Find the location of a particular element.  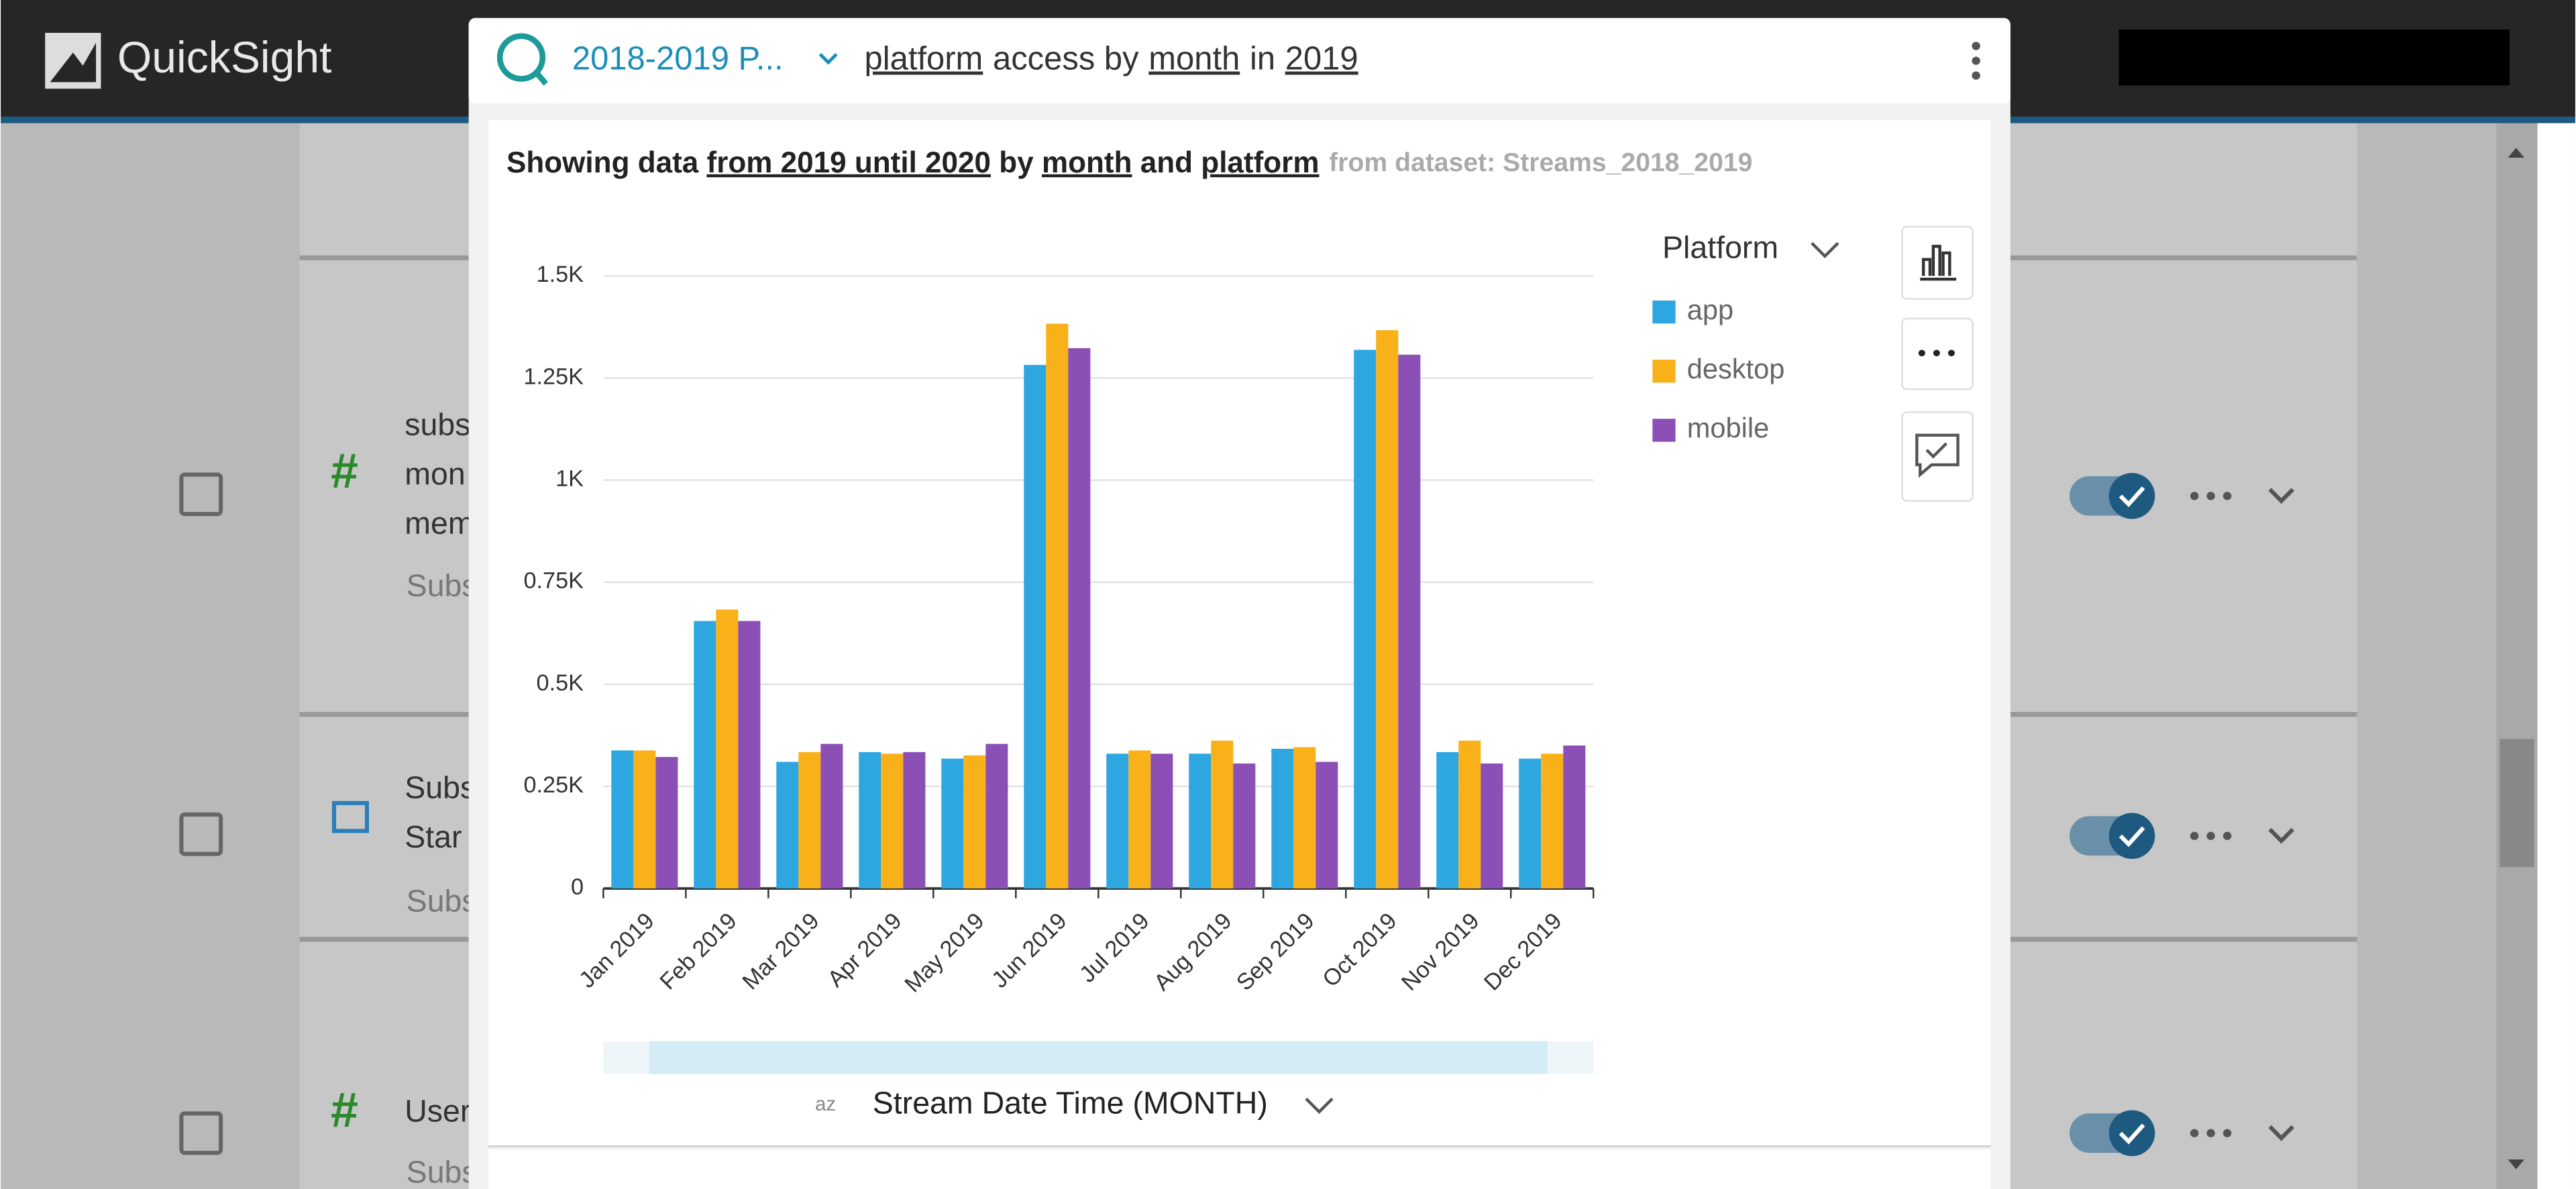

y-tick-label: 1.25K is located at coordinates (554, 376).